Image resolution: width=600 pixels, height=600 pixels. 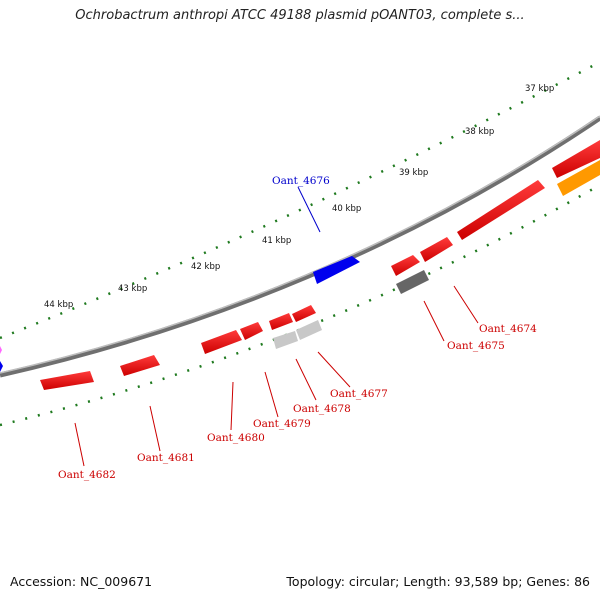 I want to click on tick-41kbp: 41 kbp, so click(x=276, y=241).